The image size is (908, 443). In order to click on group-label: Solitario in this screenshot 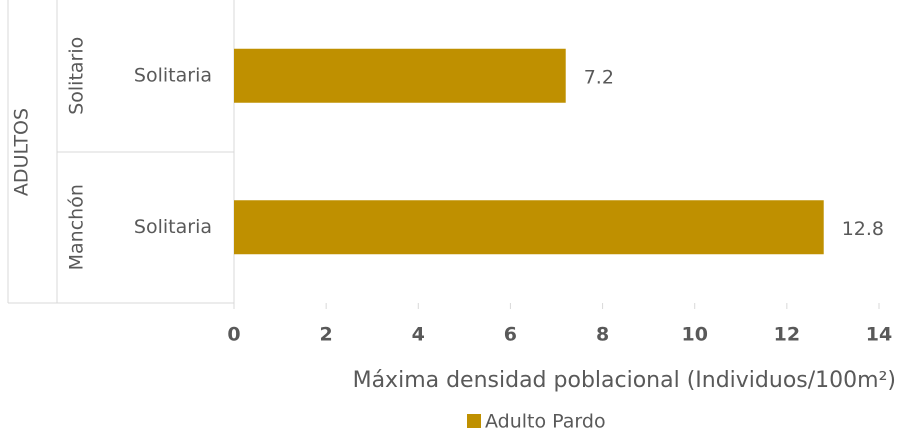, I will do `click(77, 76)`.